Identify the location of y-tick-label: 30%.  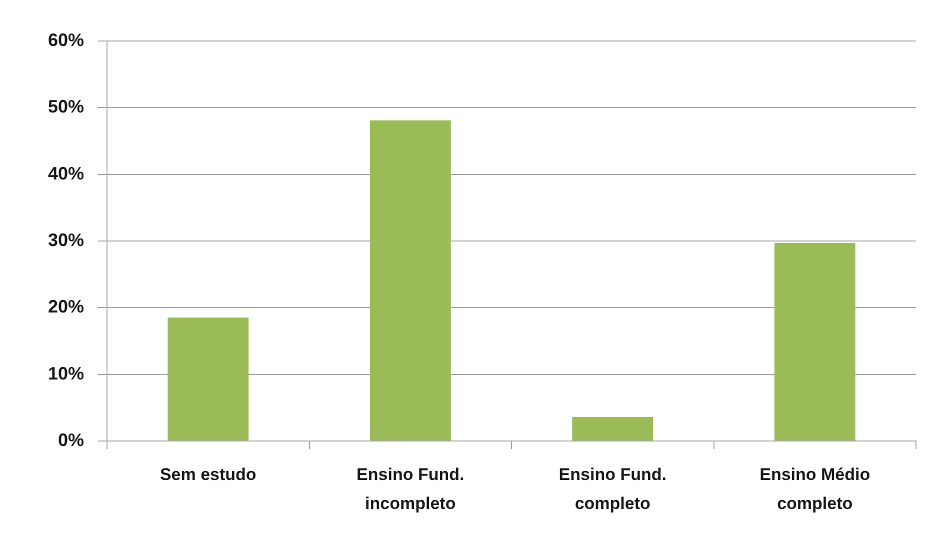
(66, 240).